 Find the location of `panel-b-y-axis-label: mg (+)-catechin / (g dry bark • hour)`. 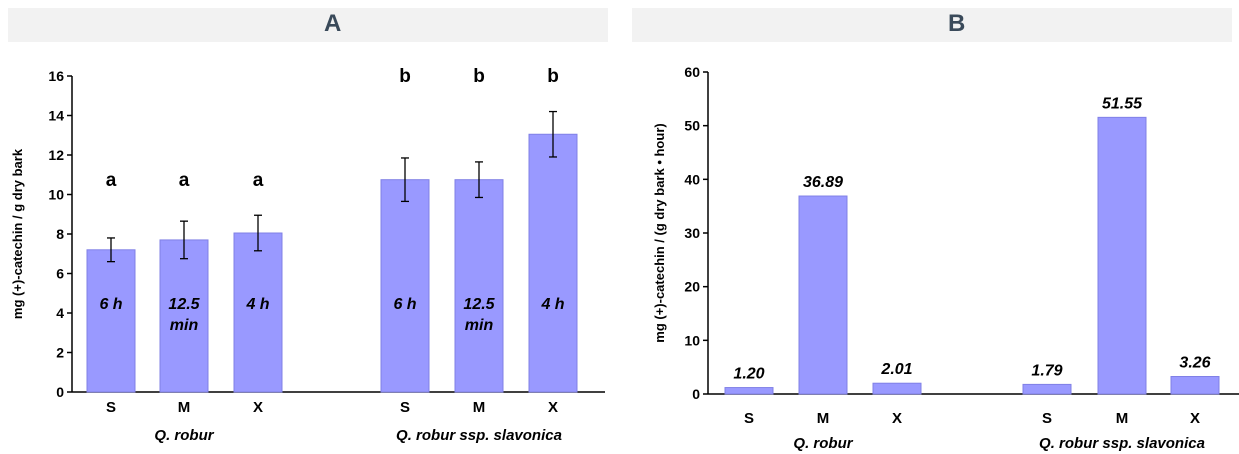

panel-b-y-axis-label: mg (+)-catechin / (g dry bark • hour) is located at coordinates (659, 232).